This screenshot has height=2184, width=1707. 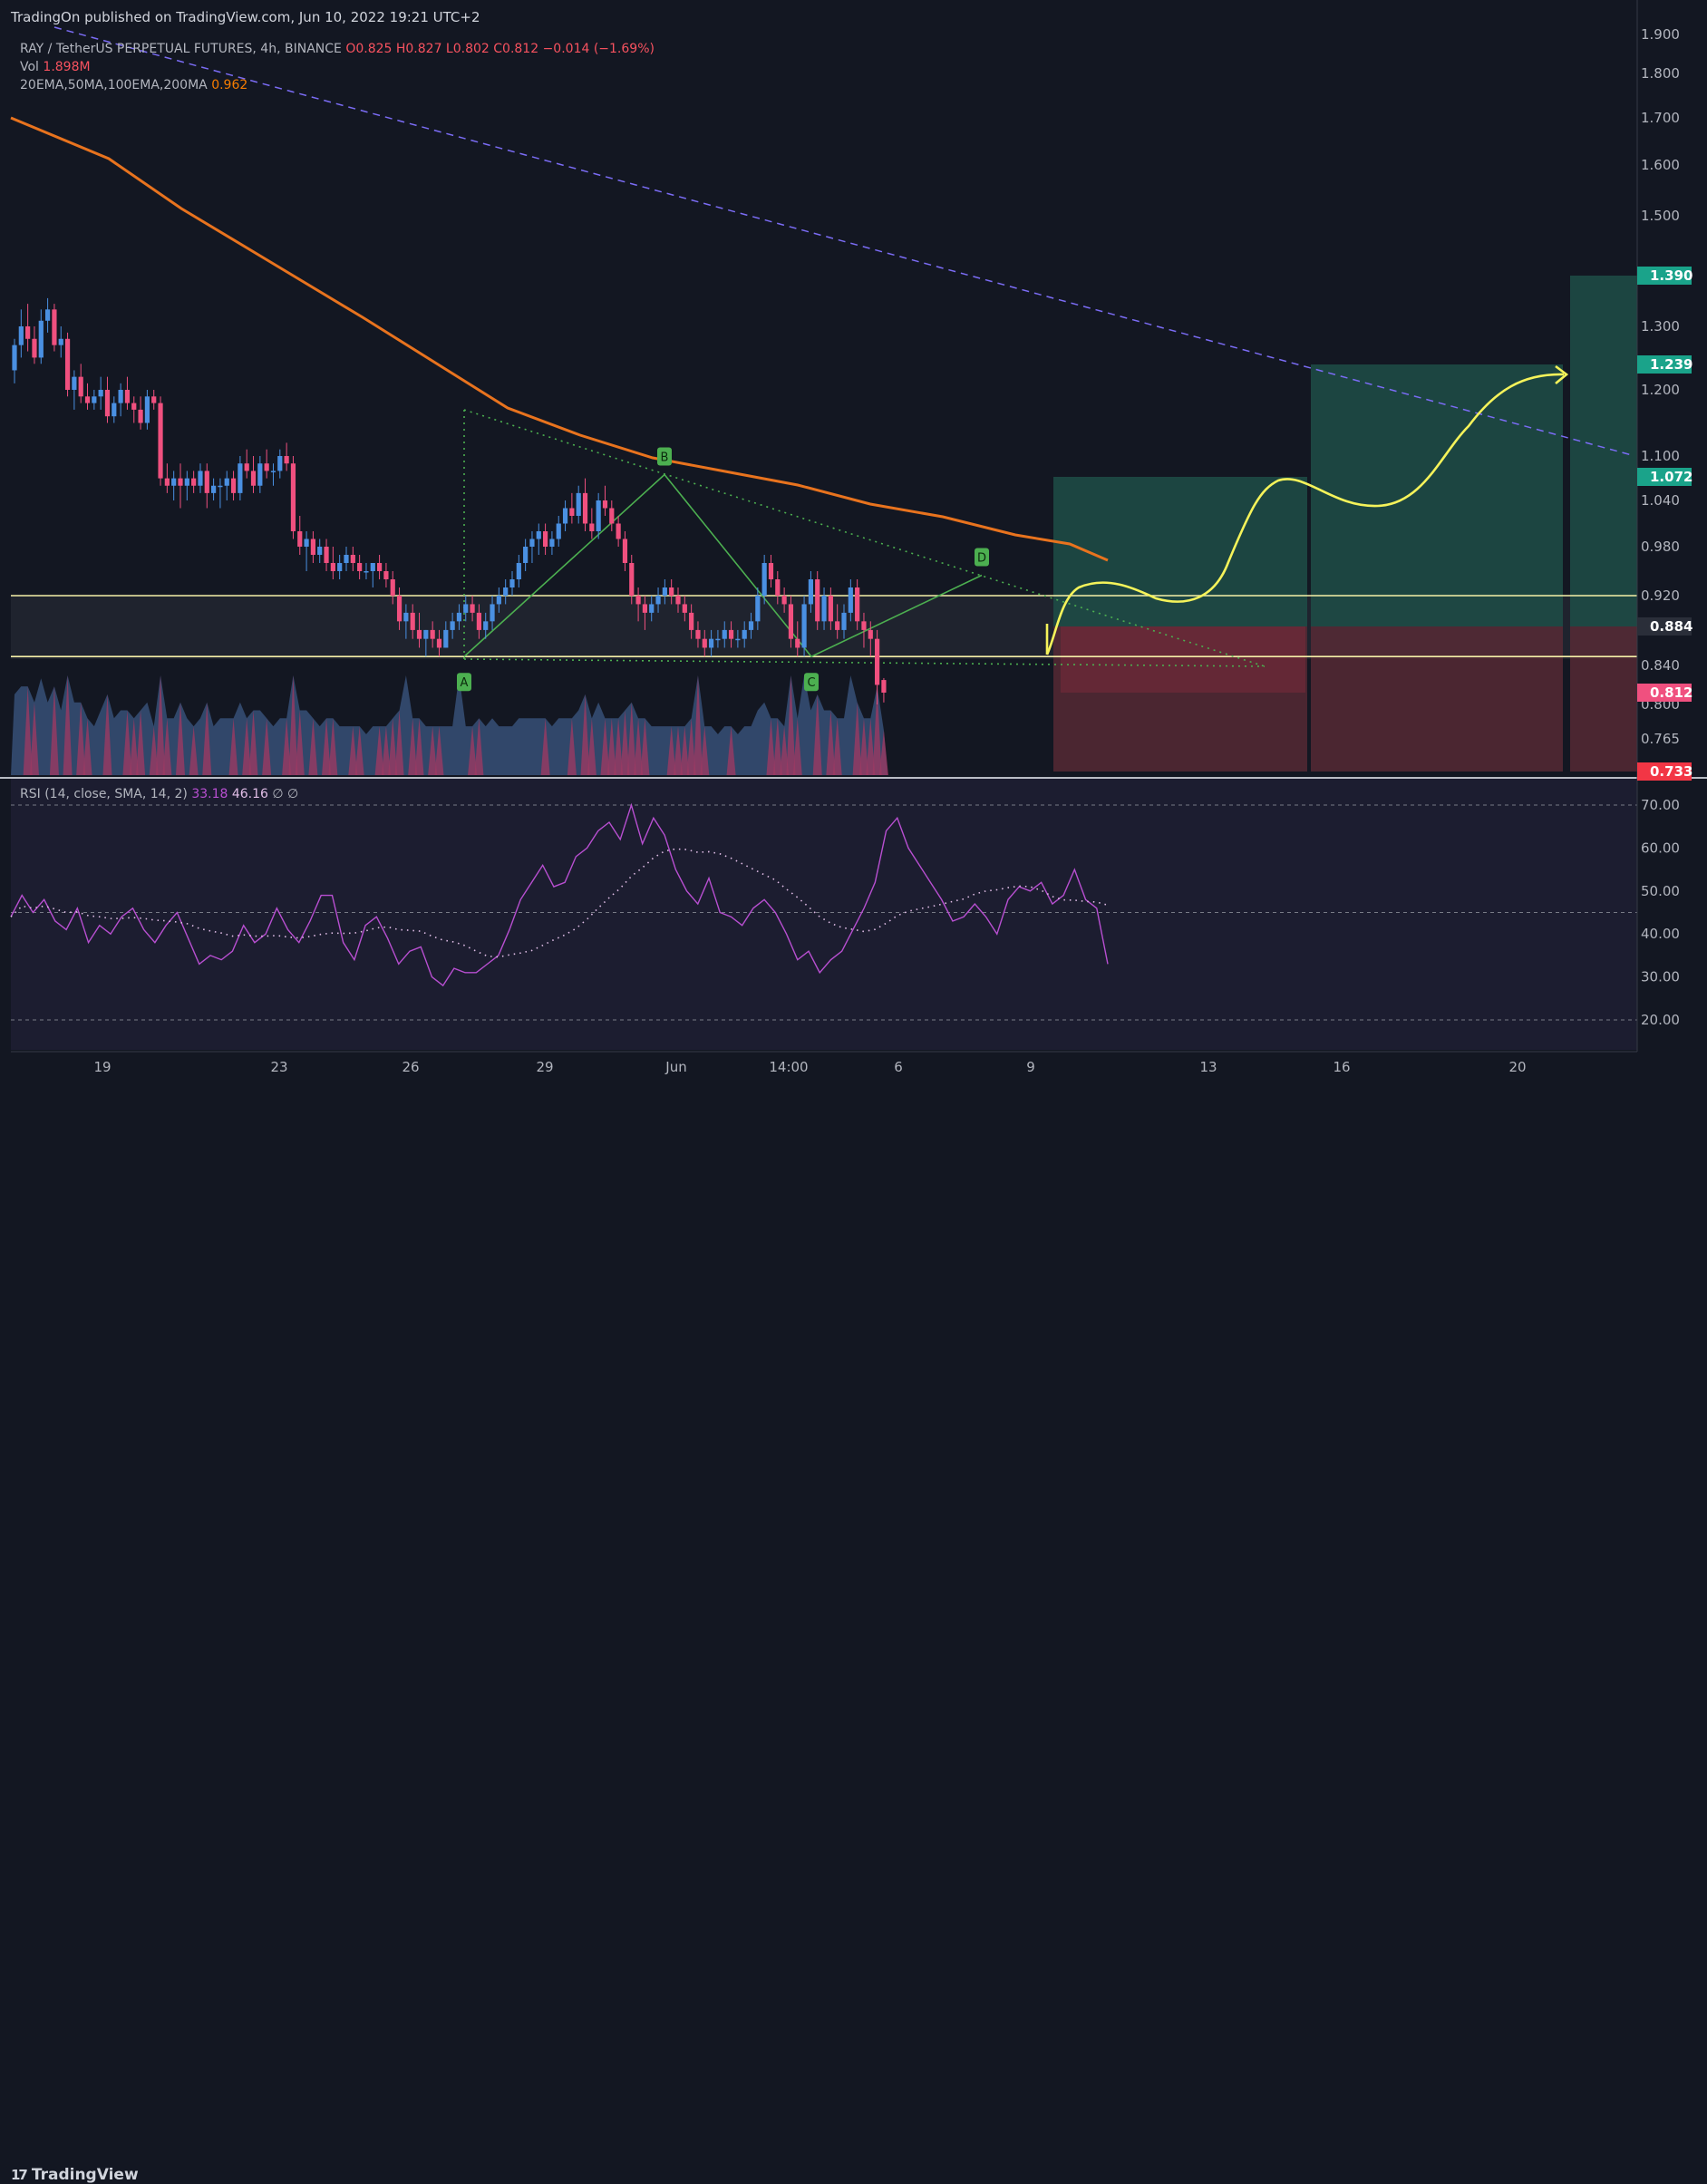 I want to click on rsi-pane, so click(x=853, y=913).